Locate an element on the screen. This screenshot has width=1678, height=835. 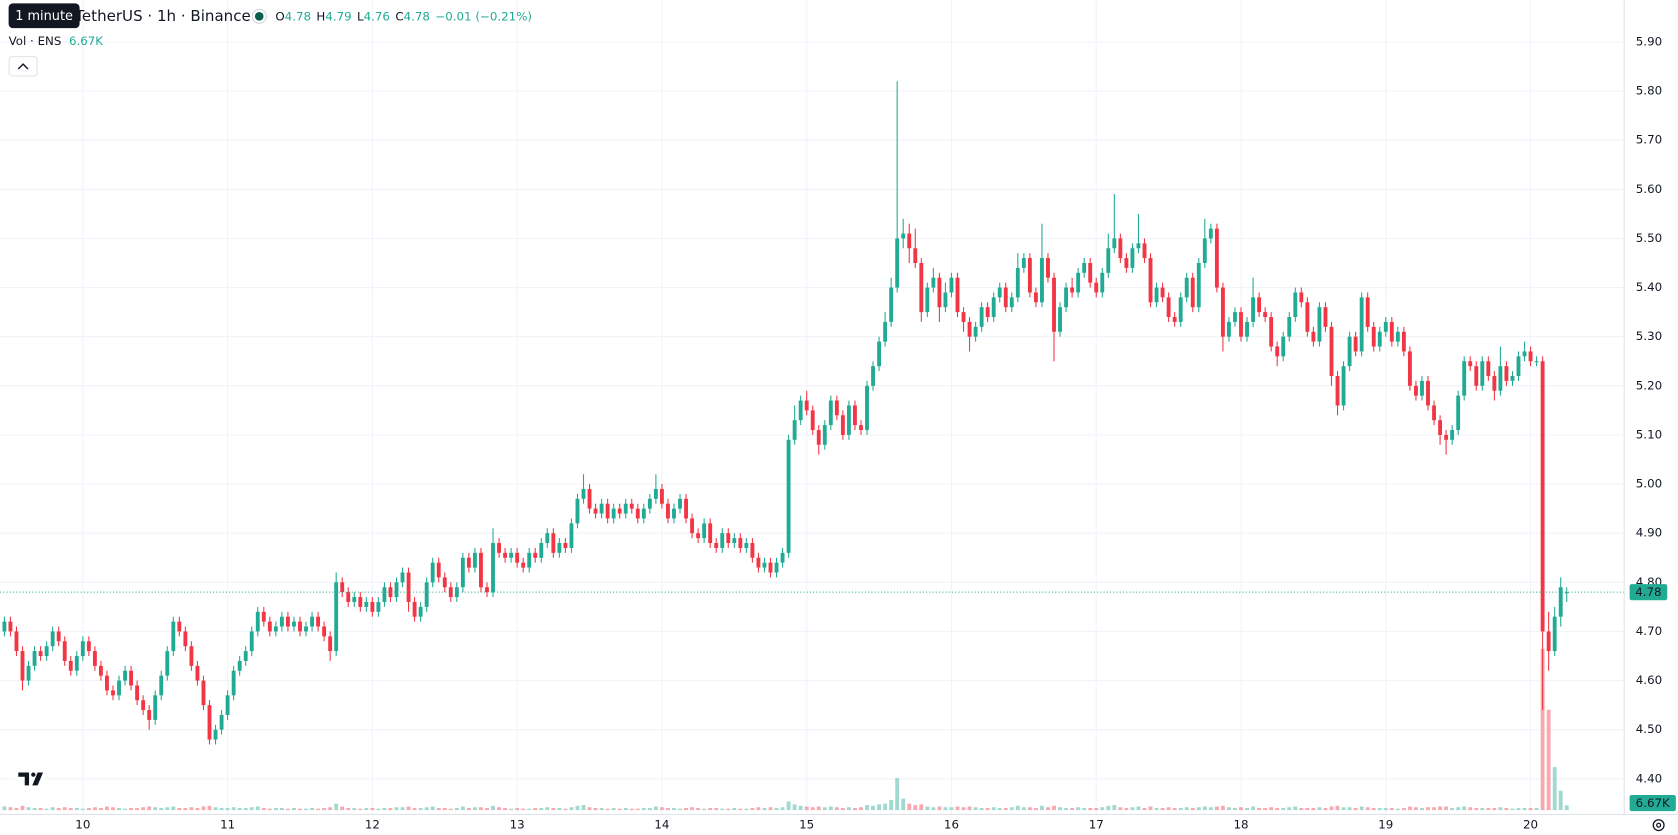
tooltip-box is located at coordinates (44, 16).